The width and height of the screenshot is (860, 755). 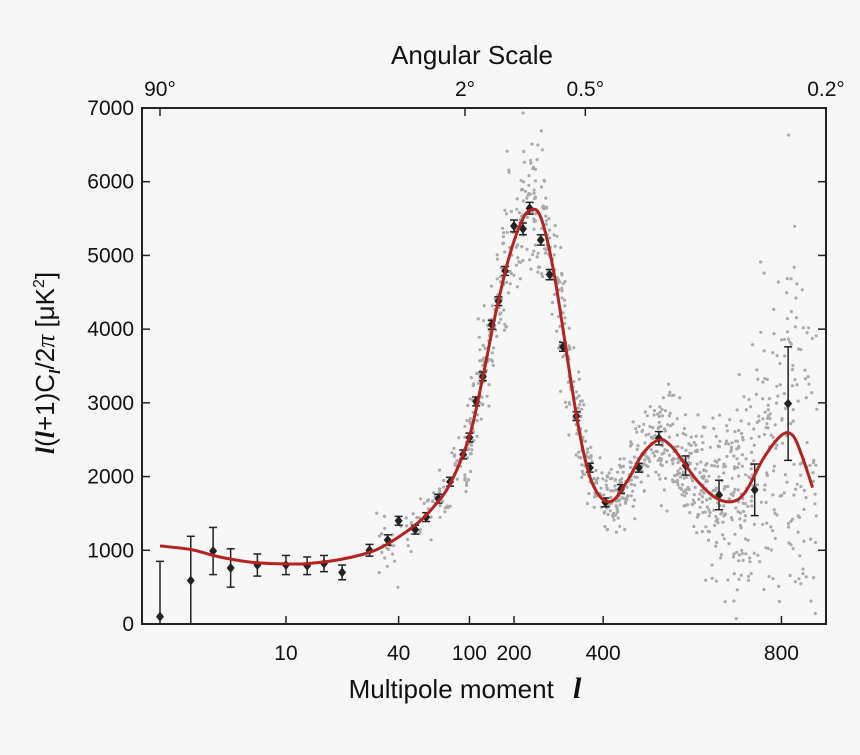 I want to click on top-tick-label: 0.5°, so click(x=586, y=89).